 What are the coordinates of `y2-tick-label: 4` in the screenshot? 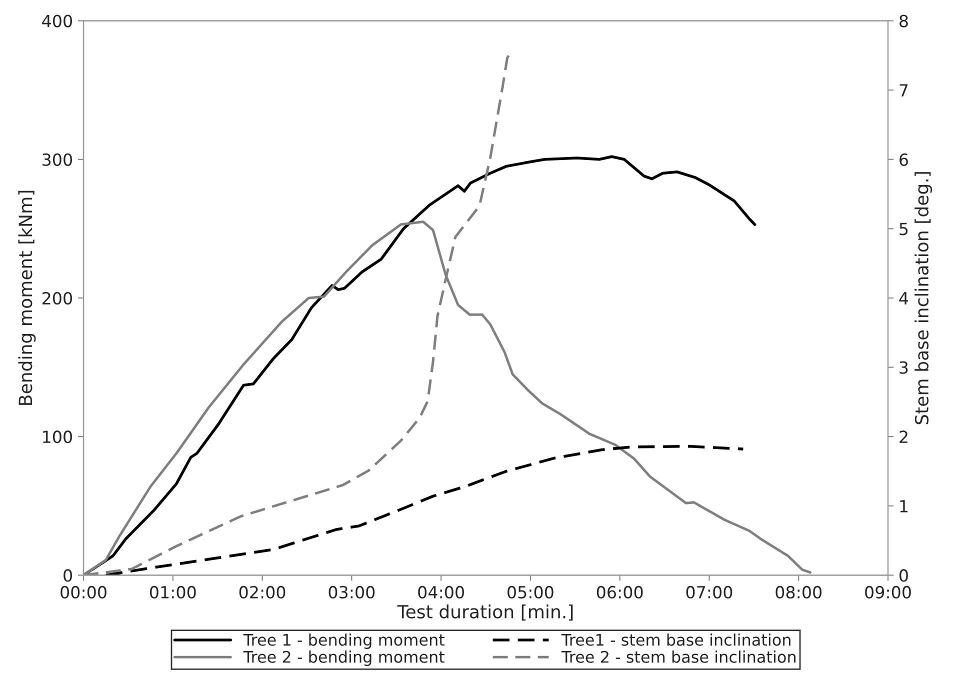 It's located at (903, 298).